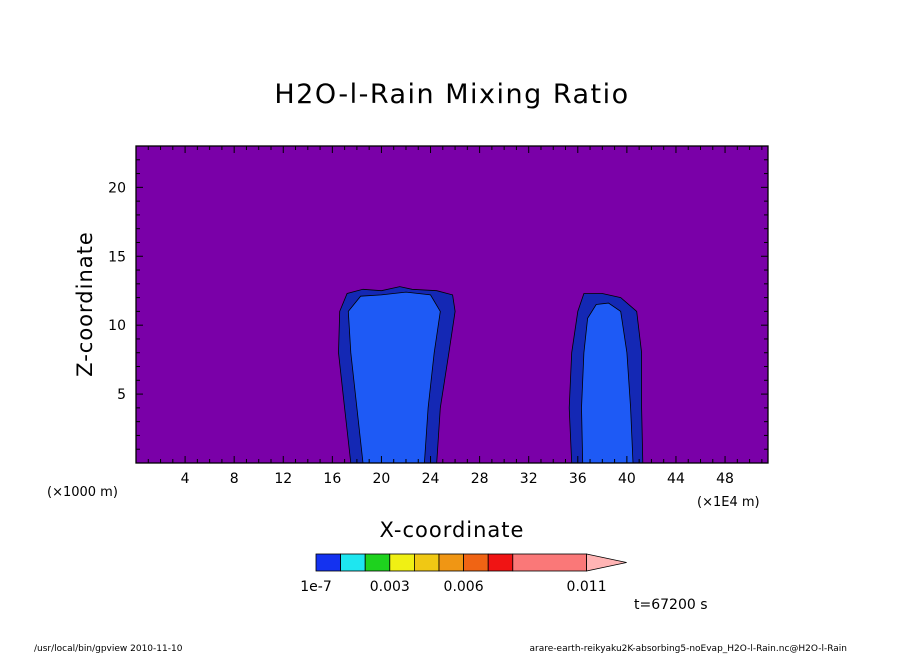 The height and width of the screenshot is (654, 904). Describe the element at coordinates (725, 479) in the screenshot. I see `x-tick-label: 48` at that location.